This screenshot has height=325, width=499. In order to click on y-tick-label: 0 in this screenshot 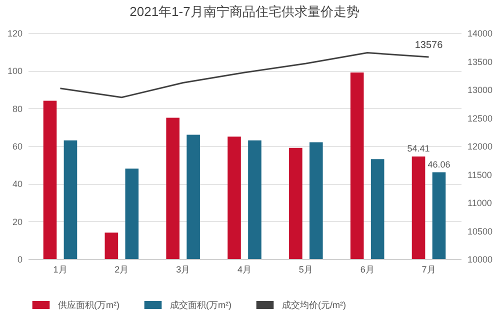, I will do `click(19, 259)`.